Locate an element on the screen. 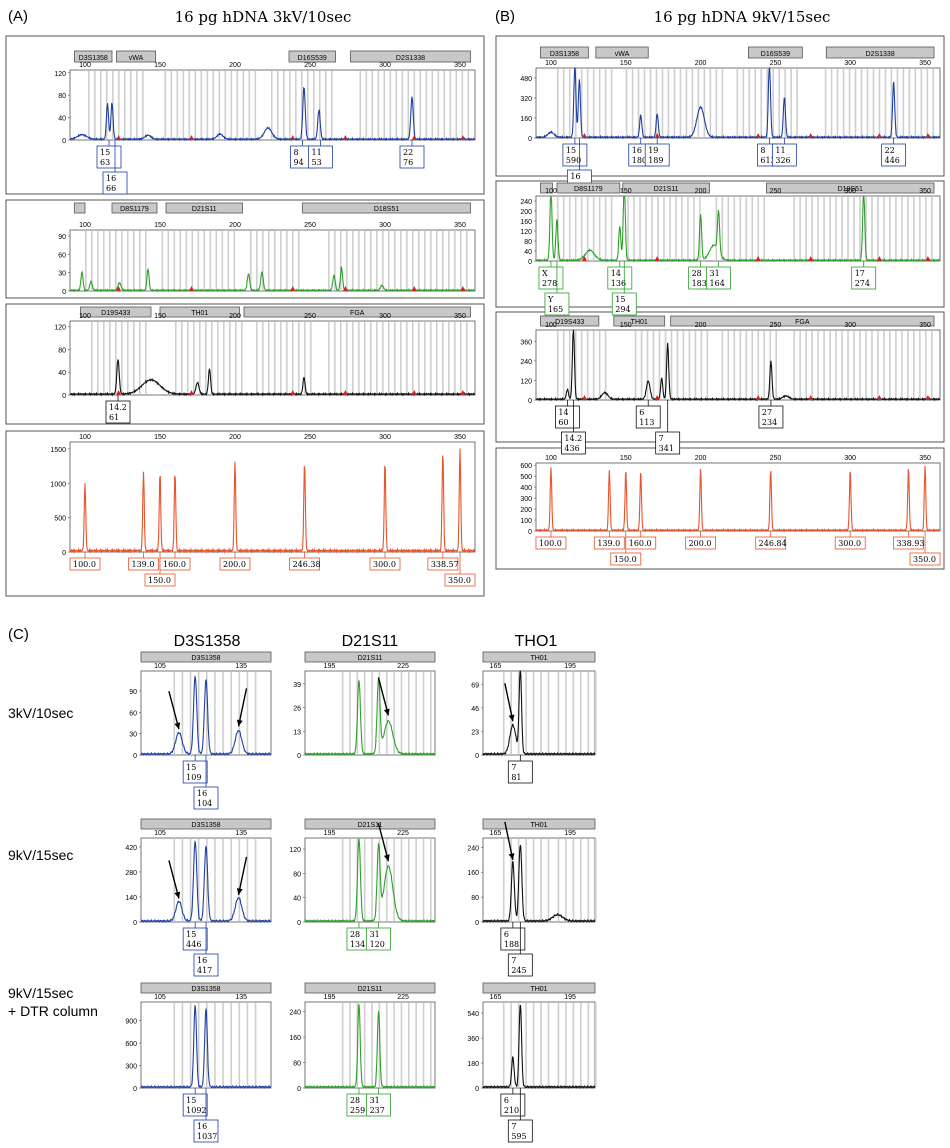  marker-label: D2S1338 is located at coordinates (880, 54).